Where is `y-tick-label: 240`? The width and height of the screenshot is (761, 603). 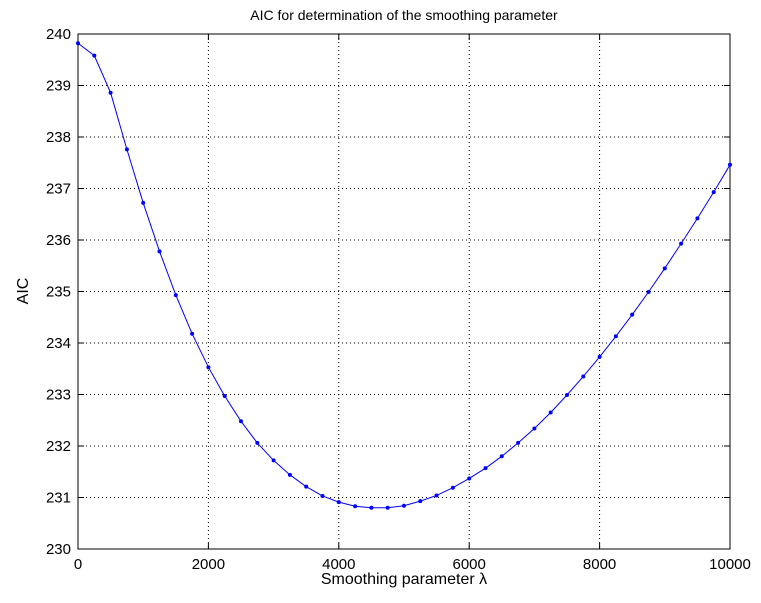 y-tick-label: 240 is located at coordinates (58, 34).